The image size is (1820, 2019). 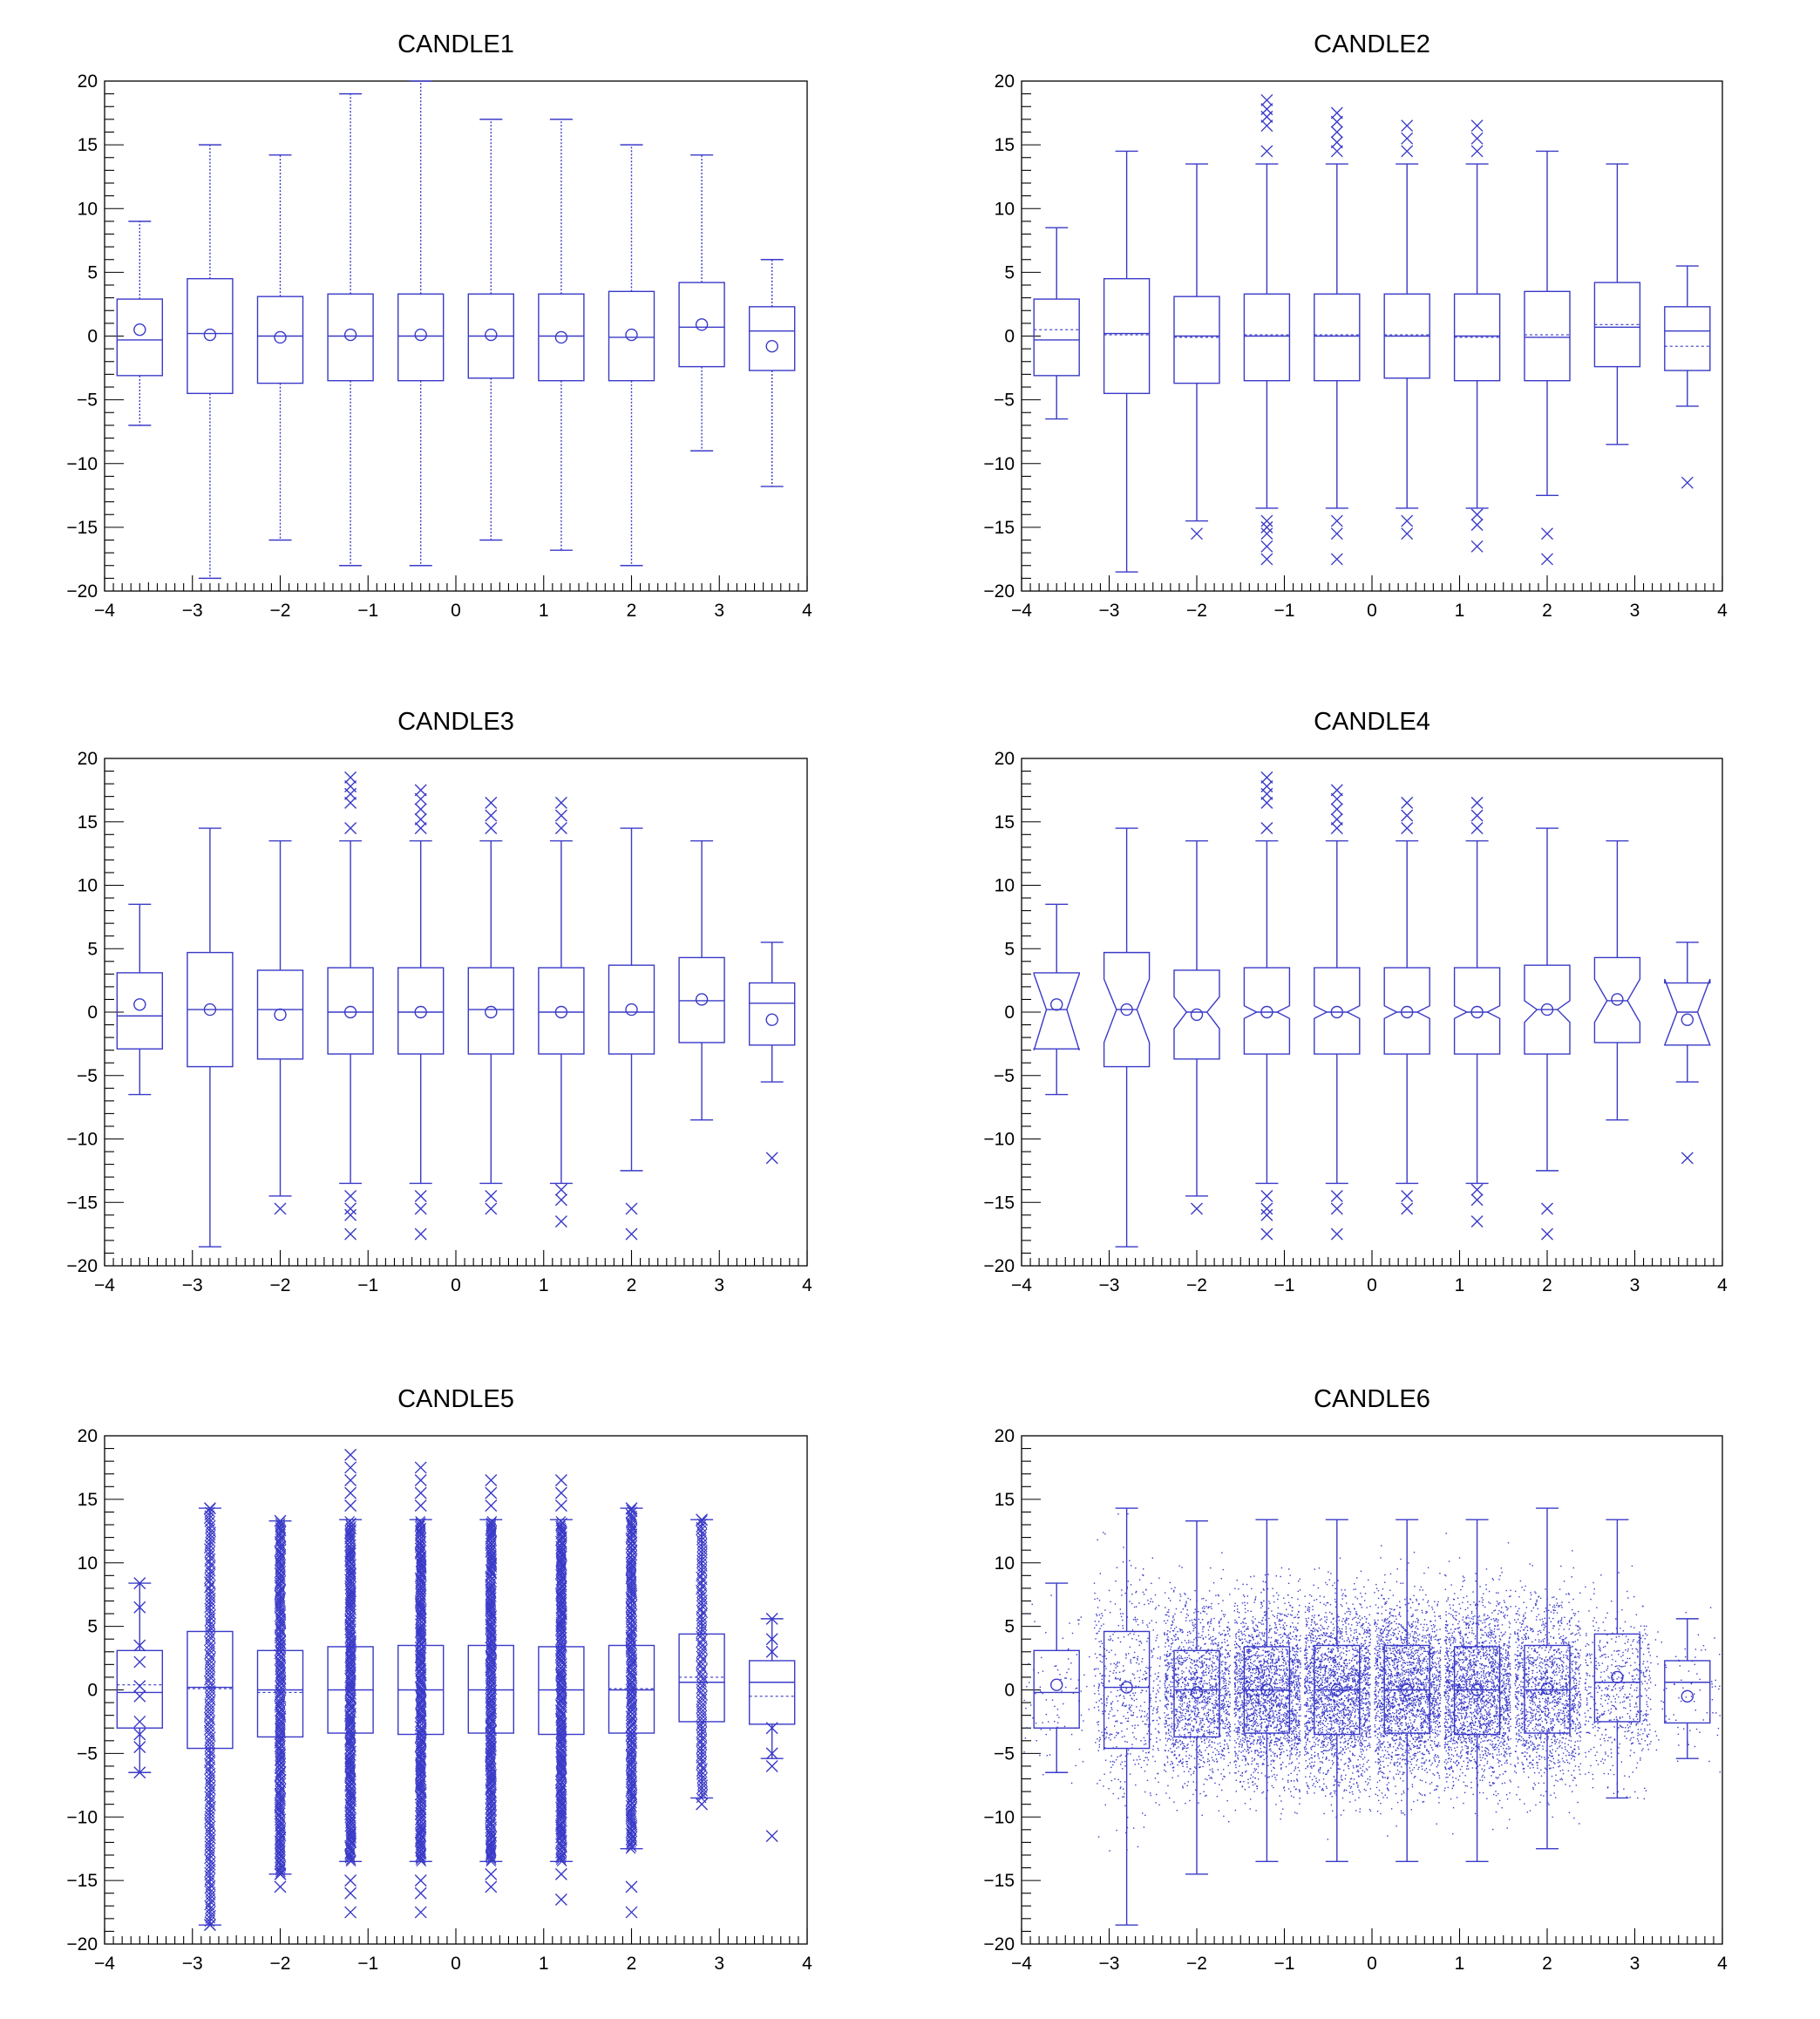 What do you see at coordinates (1005, 822) in the screenshot?
I see `y-tick-label: 15` at bounding box center [1005, 822].